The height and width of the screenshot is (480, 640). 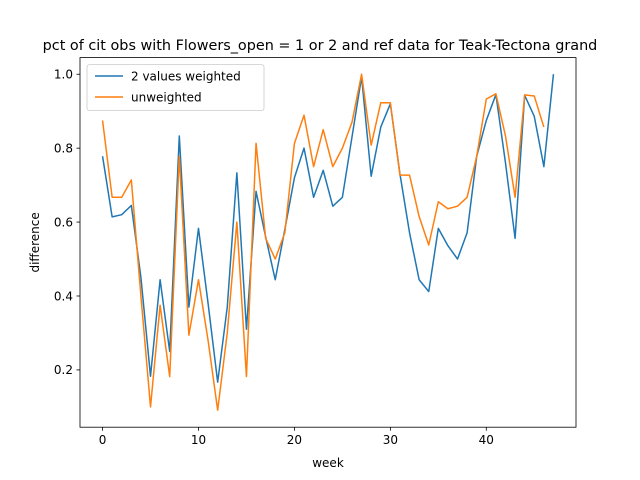 I want to click on y-tick-label: 1.0, so click(x=63, y=75).